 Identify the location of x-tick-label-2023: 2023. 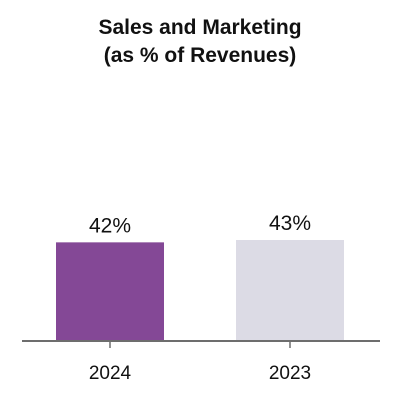
(290, 373).